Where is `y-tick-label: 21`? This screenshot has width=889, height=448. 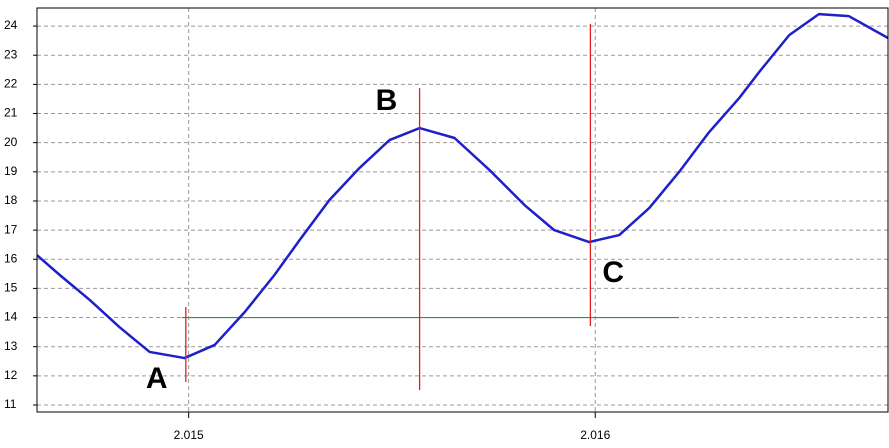 y-tick-label: 21 is located at coordinates (11, 113).